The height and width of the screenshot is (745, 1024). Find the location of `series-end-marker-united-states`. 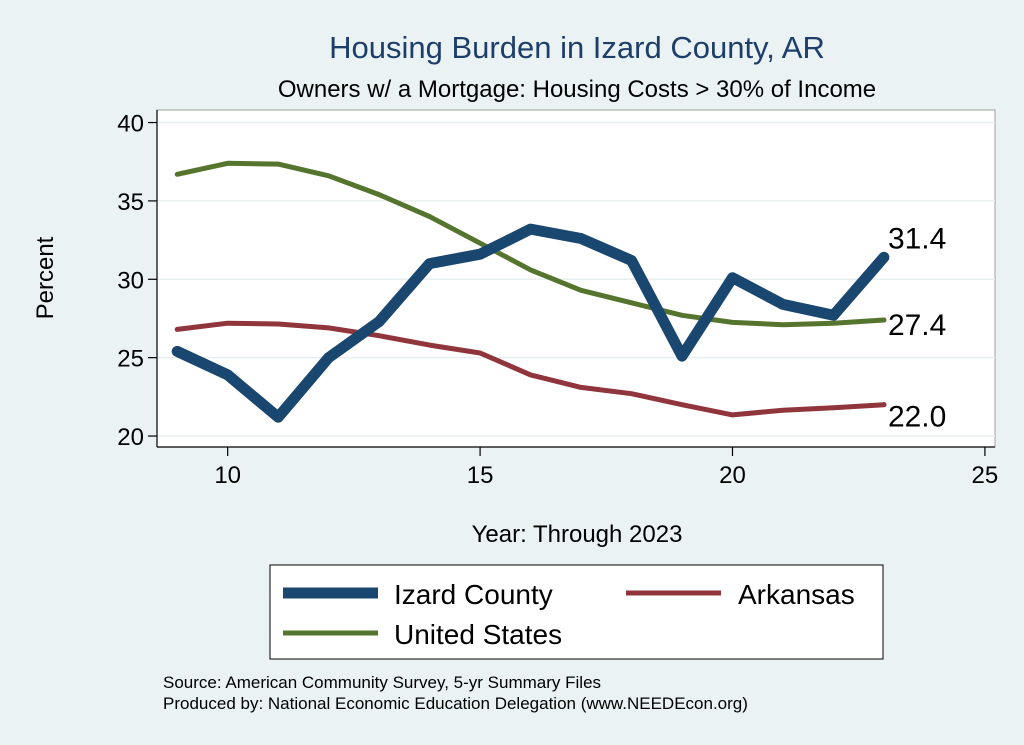

series-end-marker-united-states is located at coordinates (884, 320).